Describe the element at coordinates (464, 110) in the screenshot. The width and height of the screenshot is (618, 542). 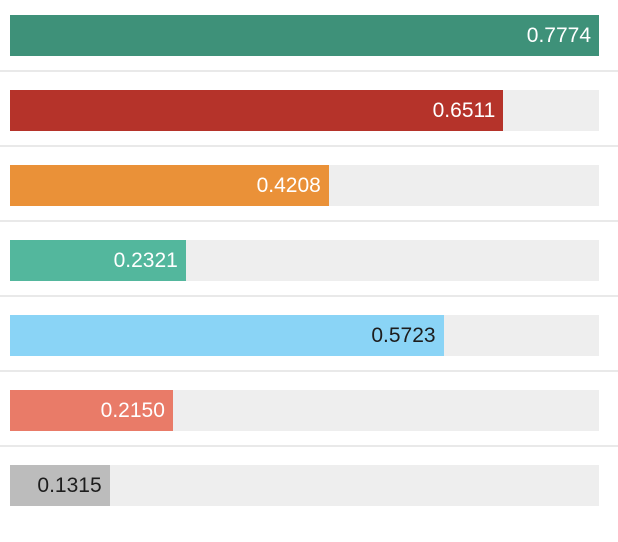
I see `bar-value-label: 0.6511` at that location.